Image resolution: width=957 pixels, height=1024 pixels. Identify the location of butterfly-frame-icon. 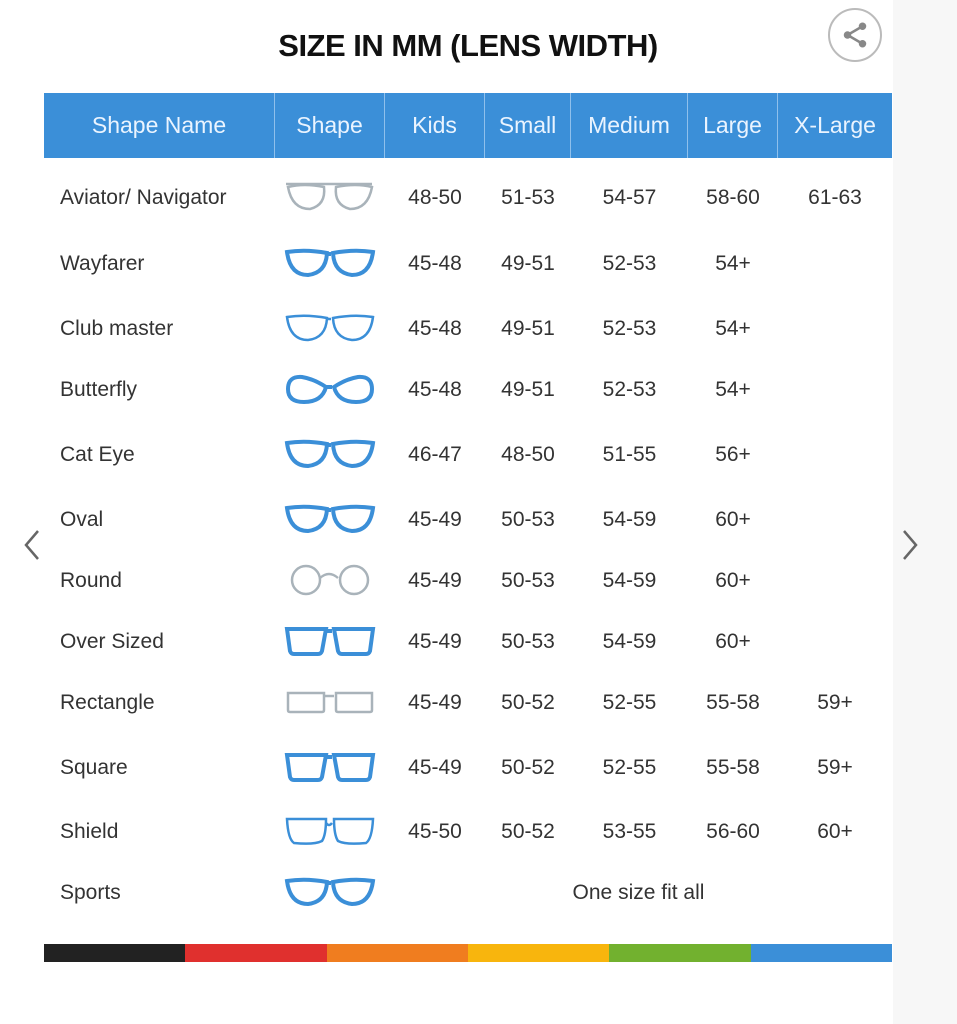
(330, 389).